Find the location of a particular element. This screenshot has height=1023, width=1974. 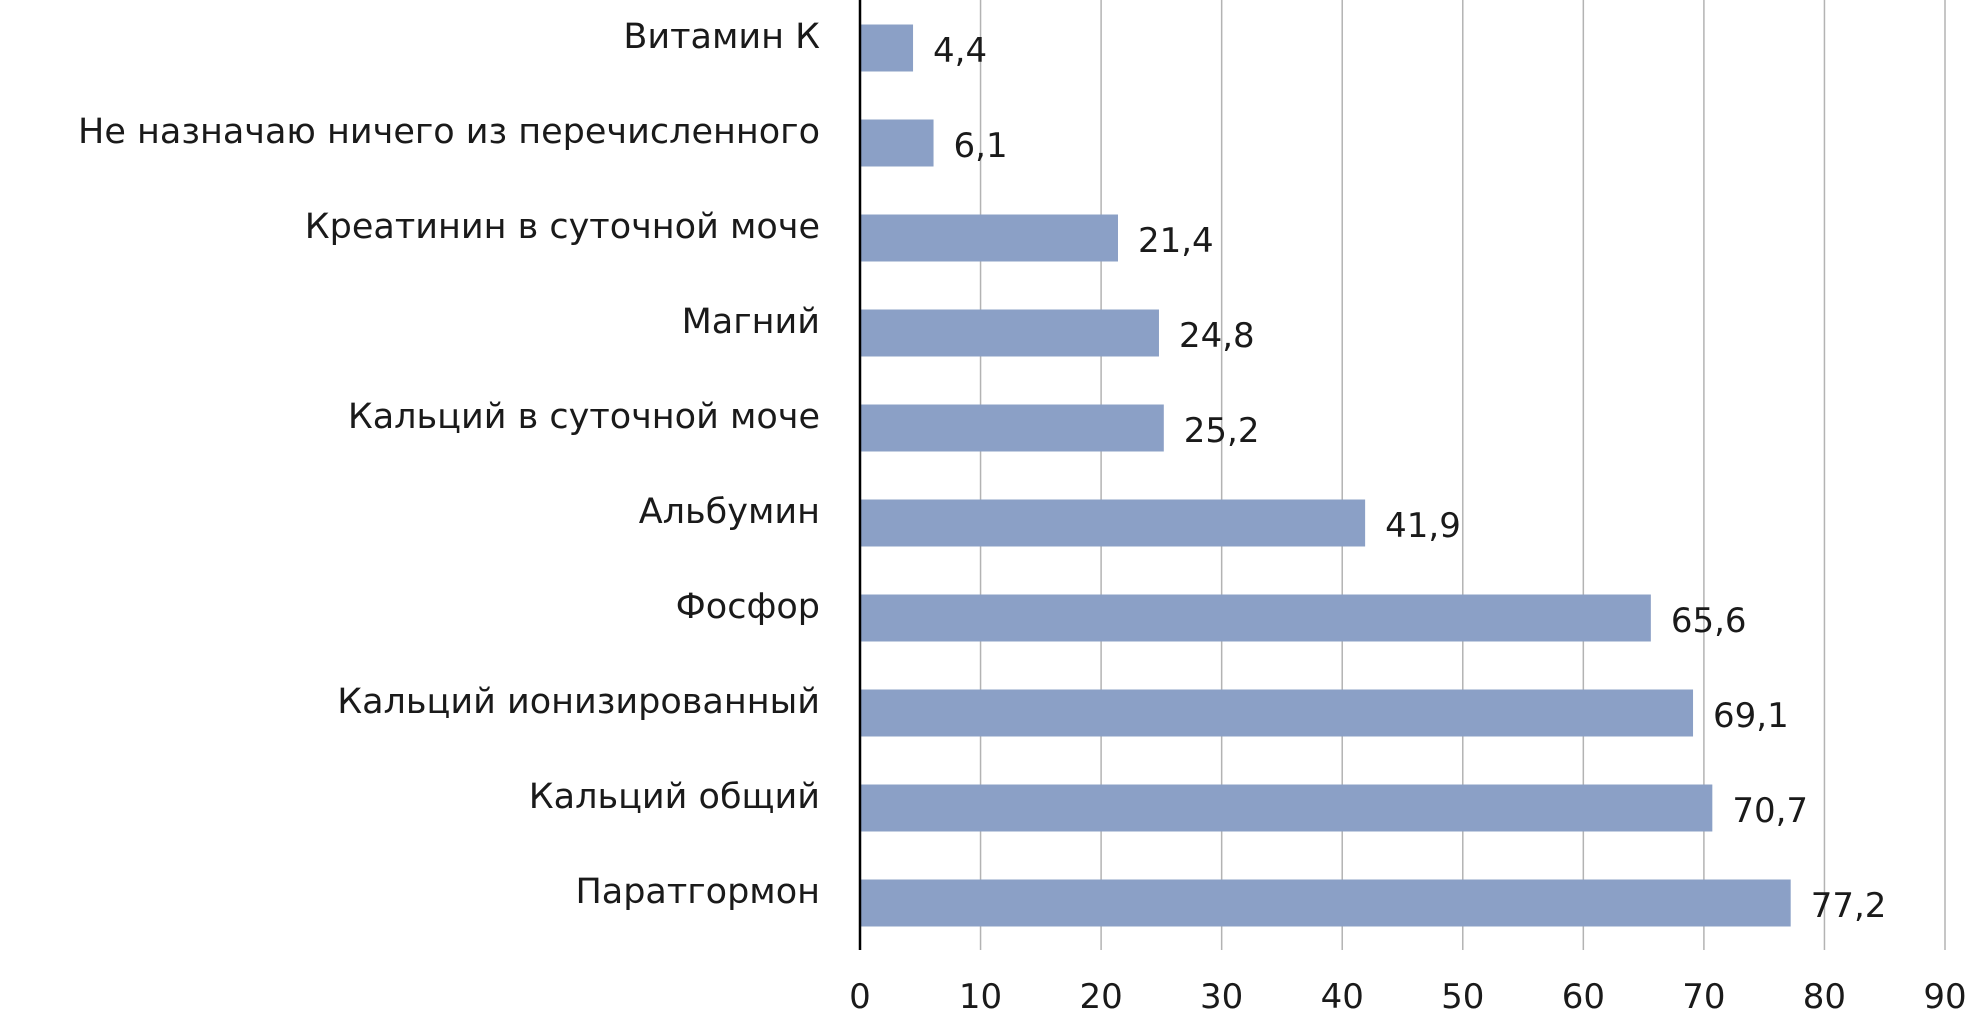

category-label: Фосфор is located at coordinates (748, 607).